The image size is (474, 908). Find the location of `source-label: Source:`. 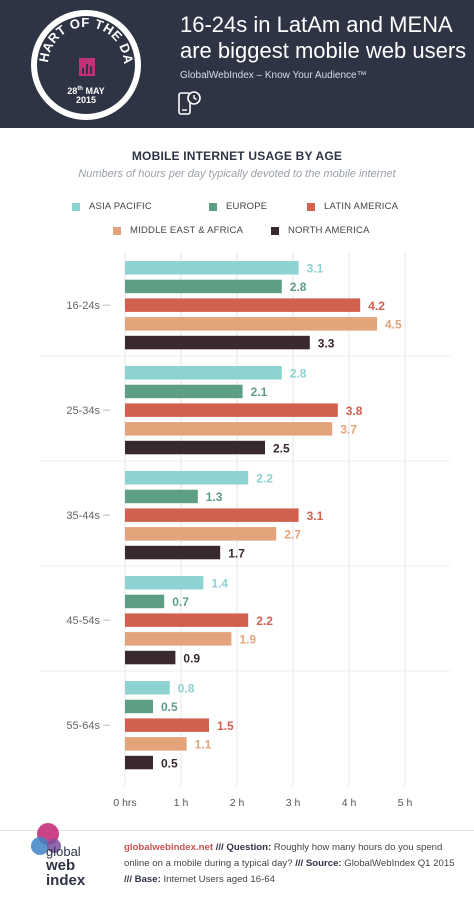

source-label: Source: is located at coordinates (323, 863).